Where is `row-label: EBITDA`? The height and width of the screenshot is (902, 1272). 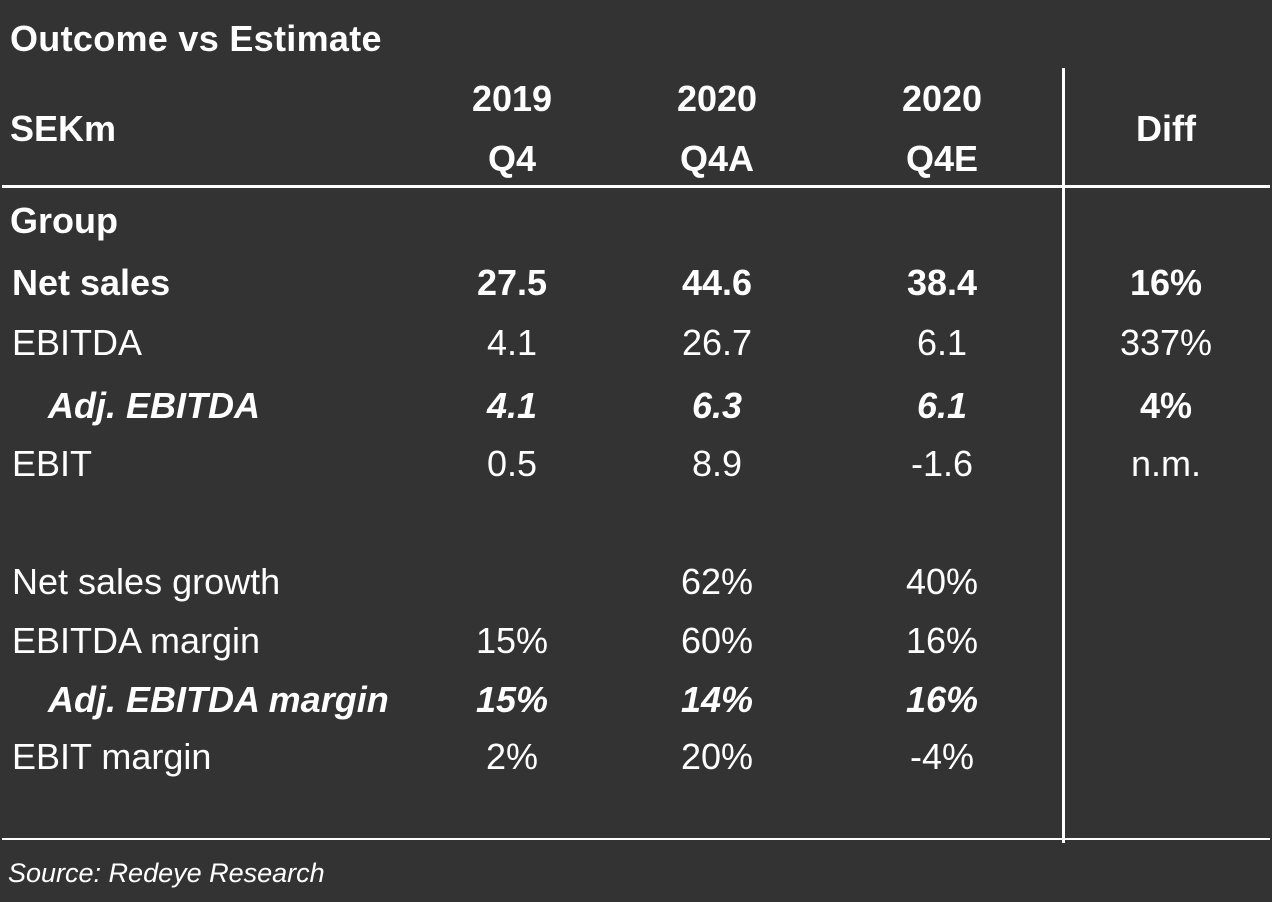
row-label: EBITDA is located at coordinates (77, 342).